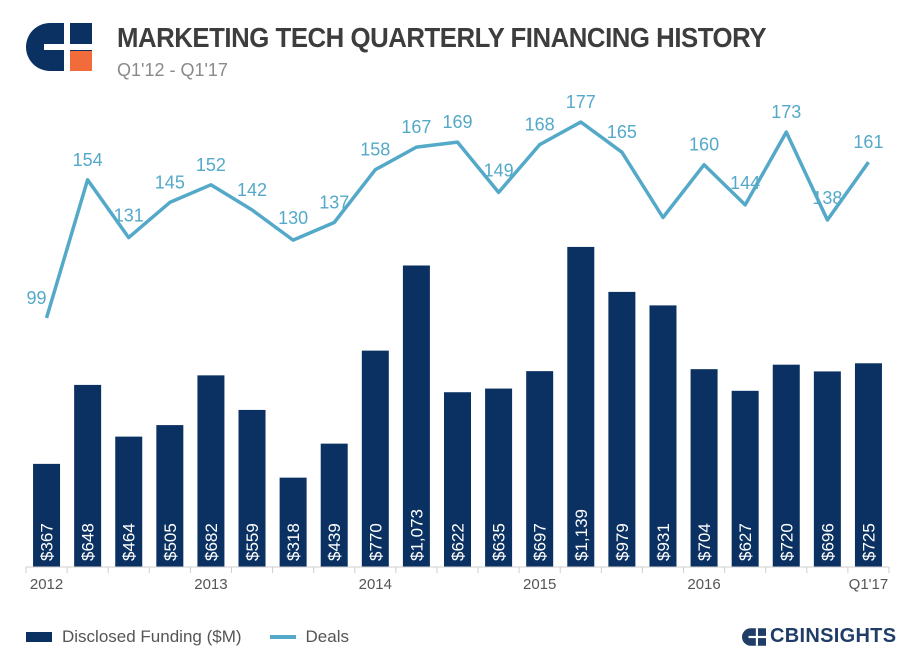 The height and width of the screenshot is (660, 909). What do you see at coordinates (622, 542) in the screenshot?
I see `funding-bar-label: $979` at bounding box center [622, 542].